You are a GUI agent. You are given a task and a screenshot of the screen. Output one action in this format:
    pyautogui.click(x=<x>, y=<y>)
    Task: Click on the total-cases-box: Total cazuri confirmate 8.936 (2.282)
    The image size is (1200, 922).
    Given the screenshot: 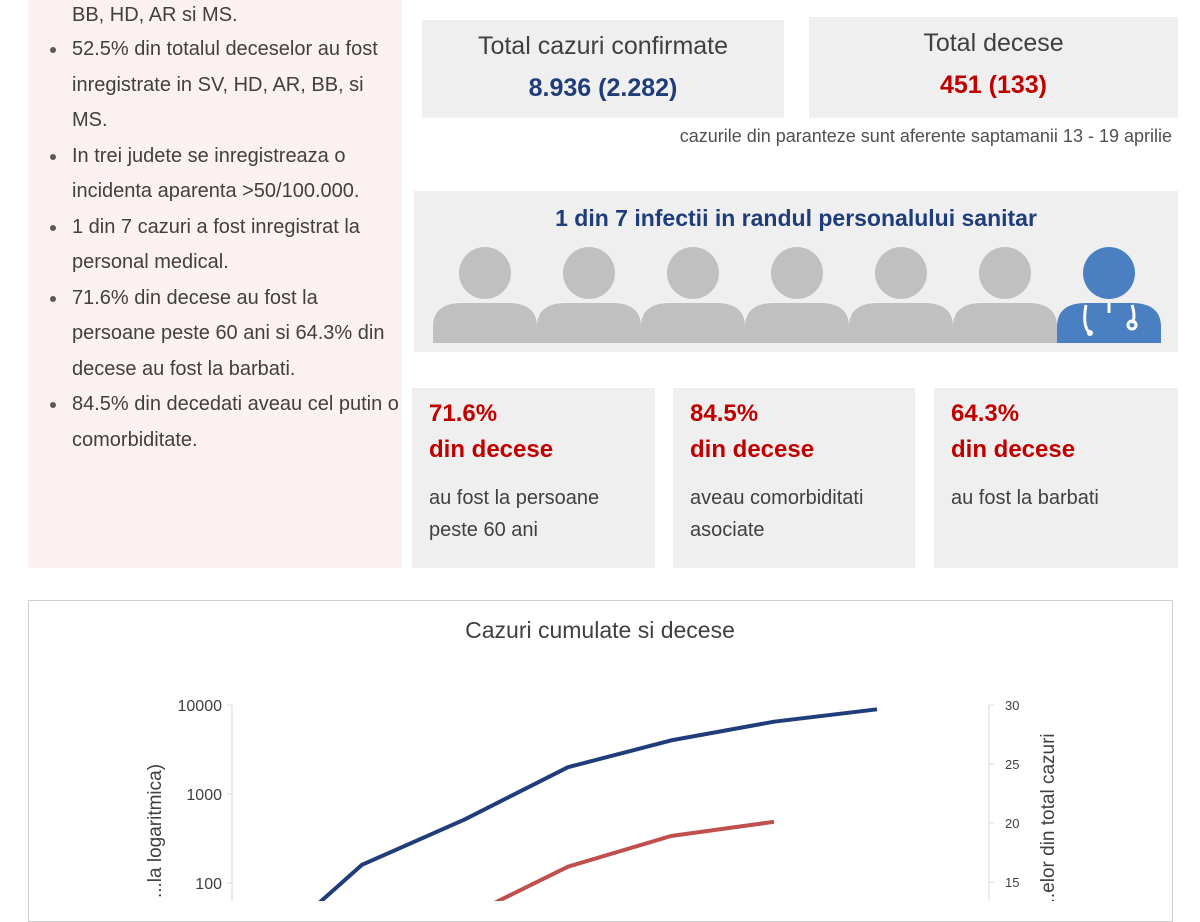 What is the action you would take?
    pyautogui.click(x=603, y=69)
    